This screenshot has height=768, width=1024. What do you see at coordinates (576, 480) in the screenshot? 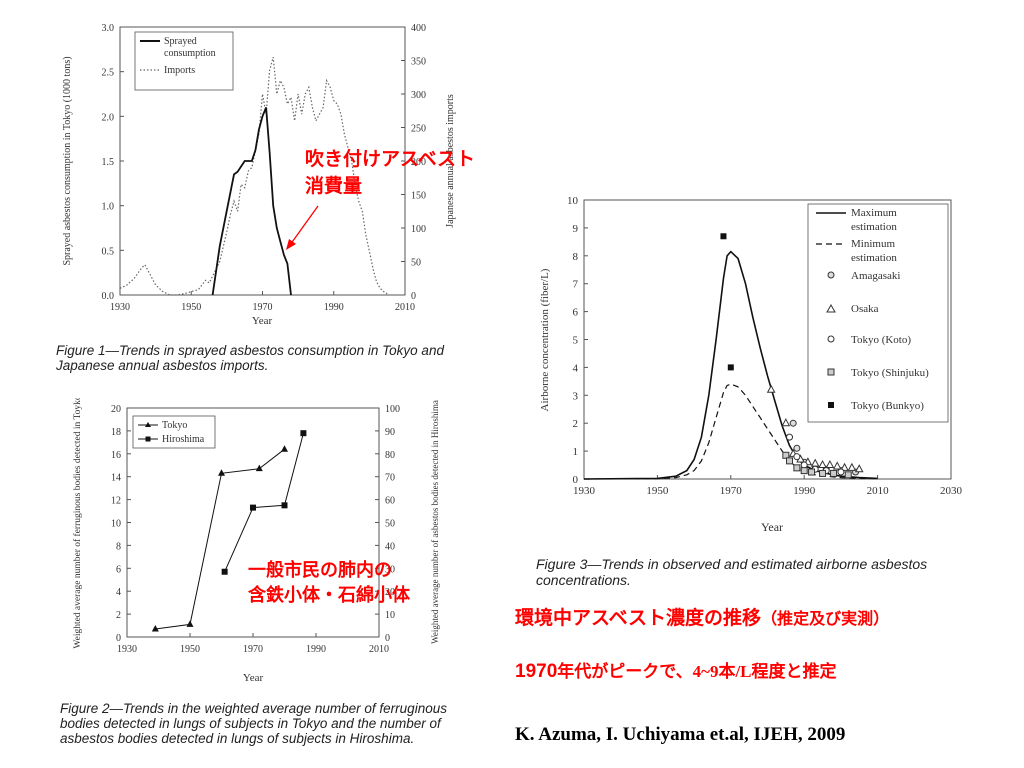
I see `y-tick-label: 0` at bounding box center [576, 480].